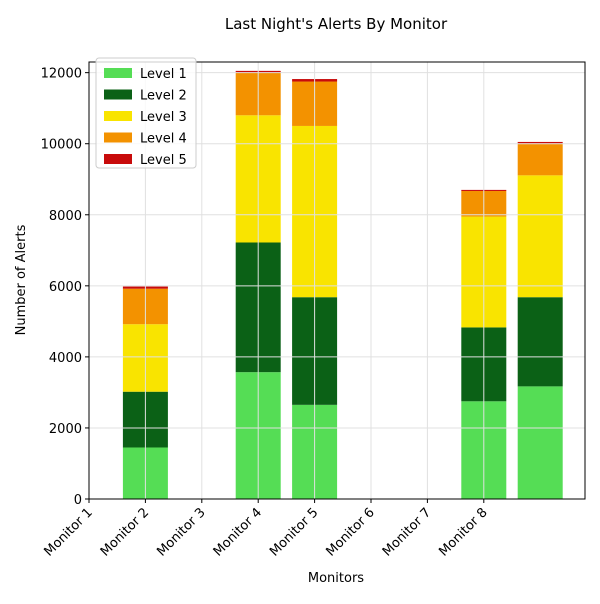 This screenshot has width=600, height=604. Describe the element at coordinates (407, 532) in the screenshot. I see `x-tick-label: Monitor 7` at that location.